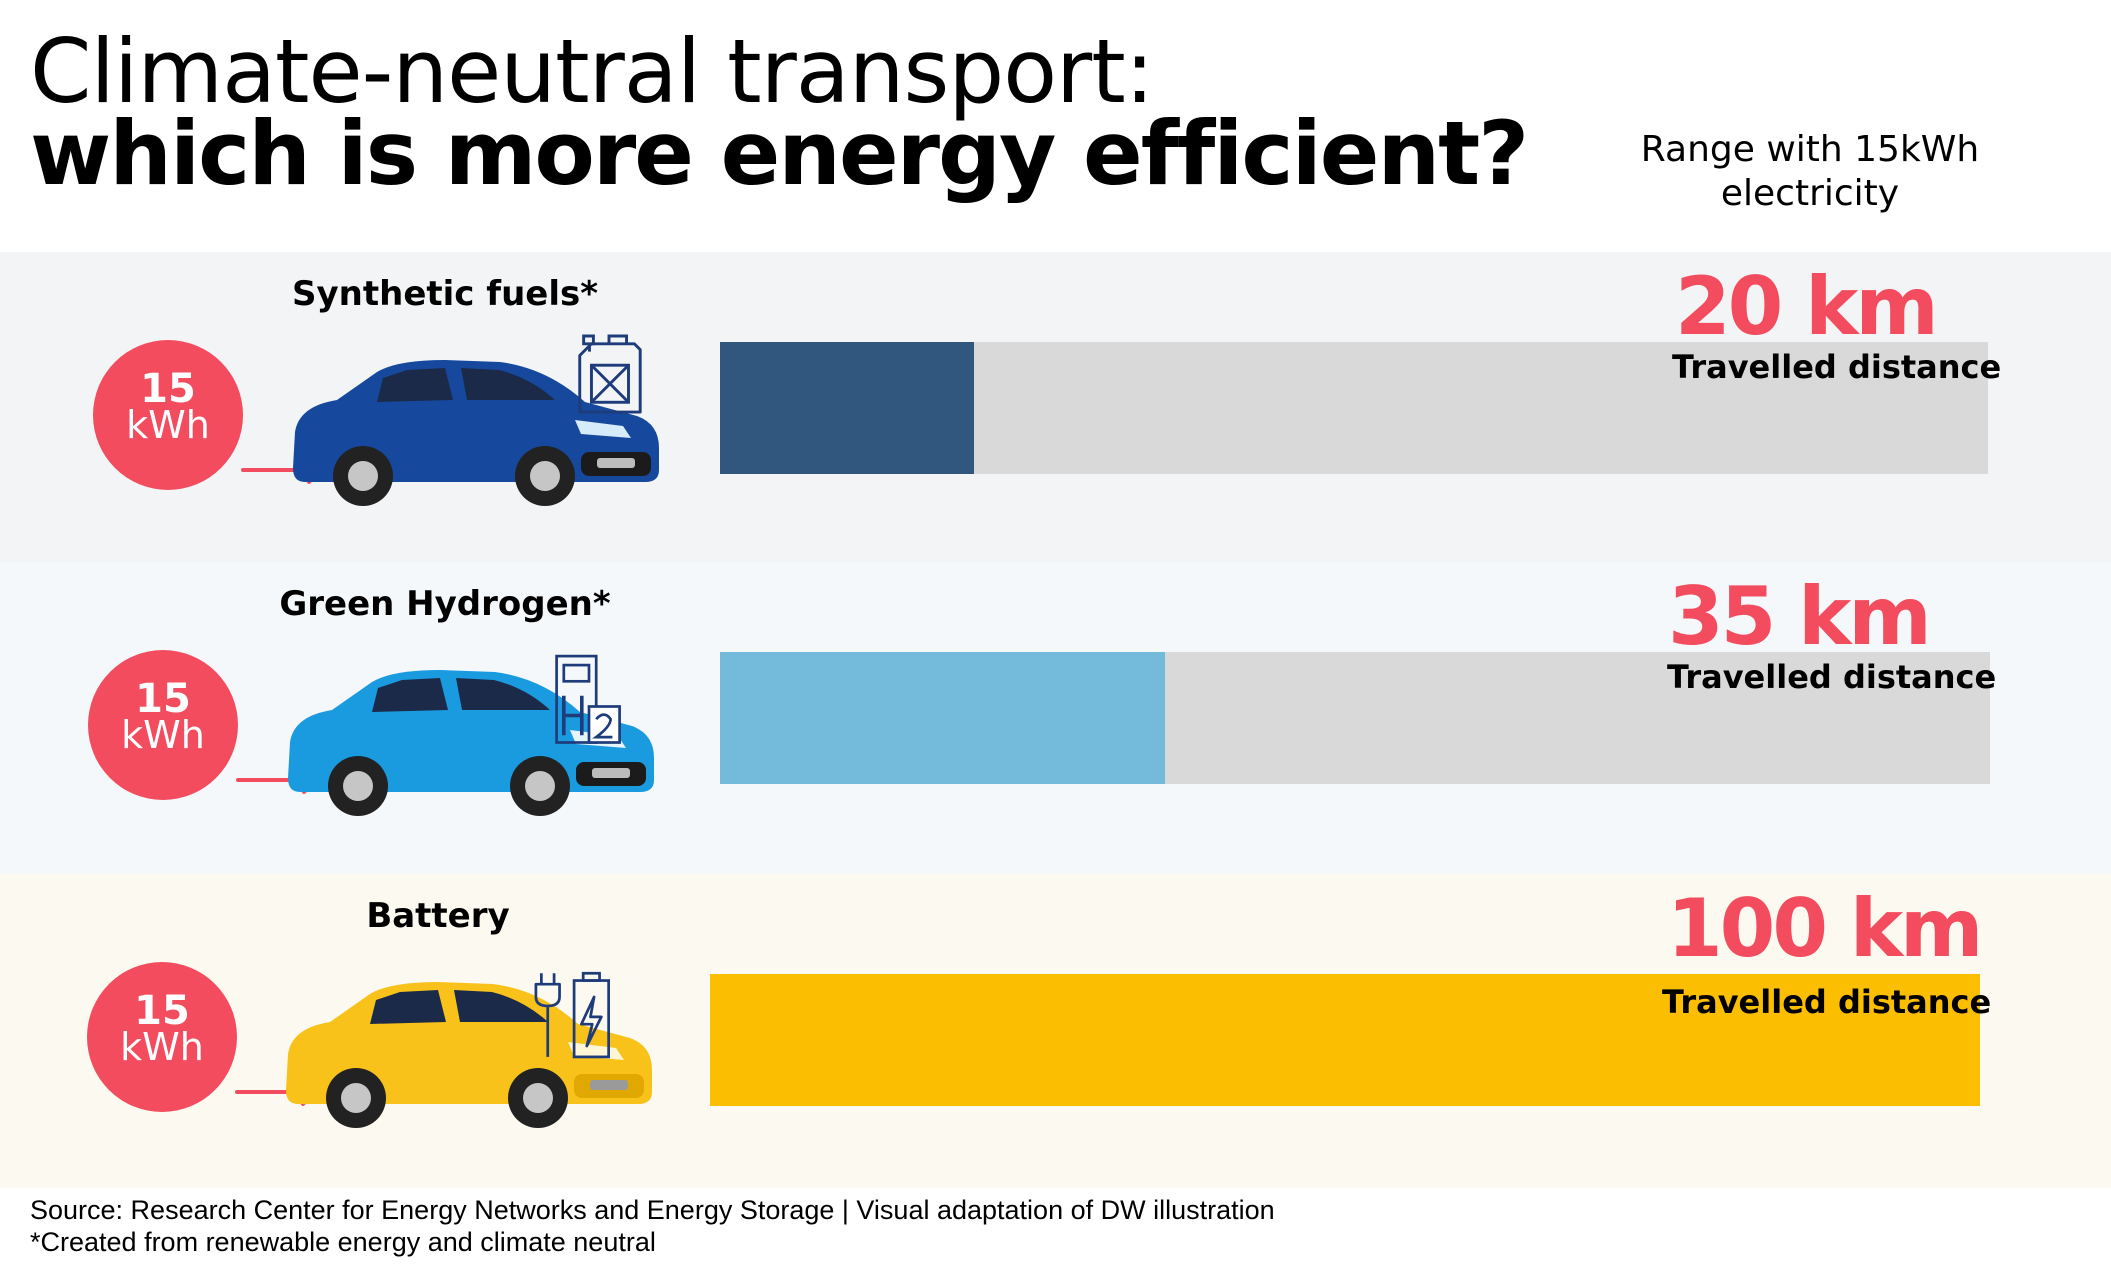 The width and height of the screenshot is (2111, 1265). I want to click on value-label-green-hydrogen: 35 km, so click(1800, 616).